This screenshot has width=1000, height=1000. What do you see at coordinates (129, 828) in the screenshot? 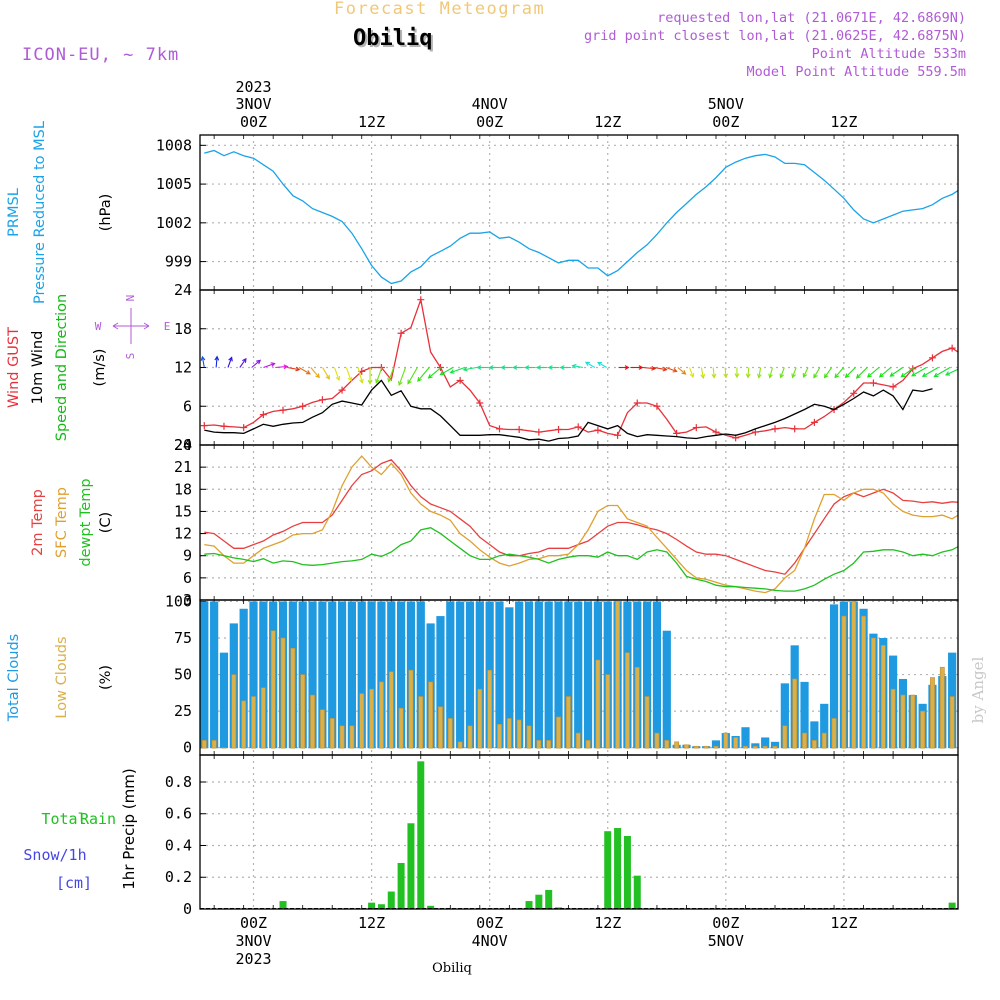
I see `precip-unit-label: 1hr Precip (mm)` at bounding box center [129, 828].